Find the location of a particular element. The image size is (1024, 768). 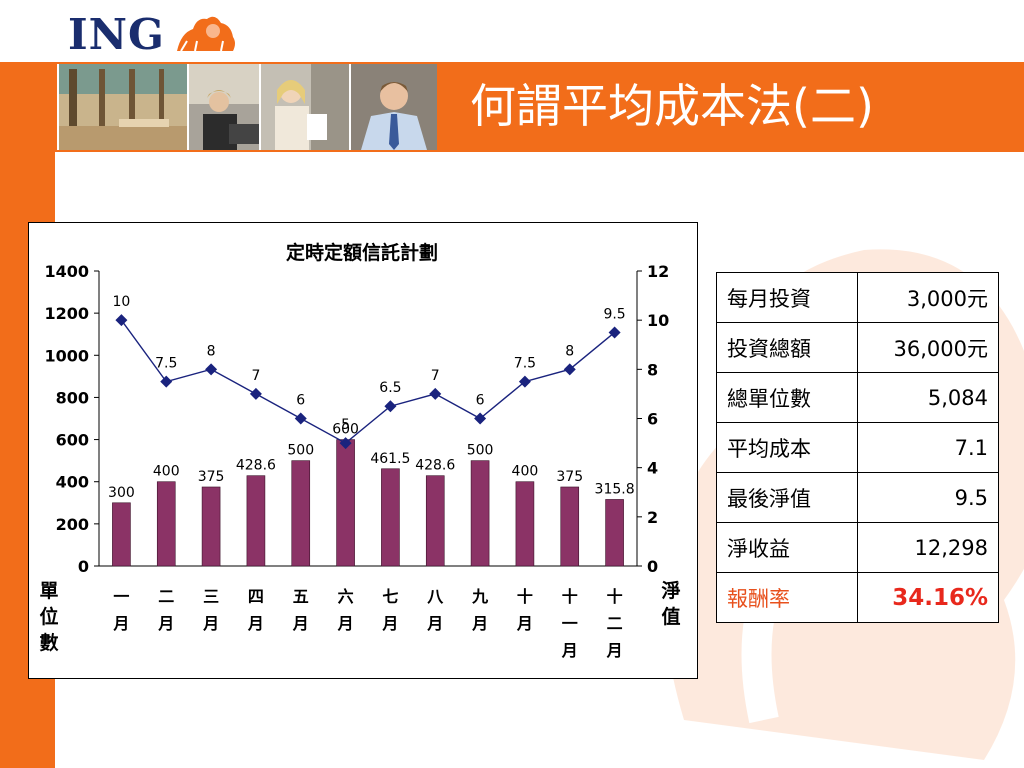

ing-logo: ING is located at coordinates (155, 34).